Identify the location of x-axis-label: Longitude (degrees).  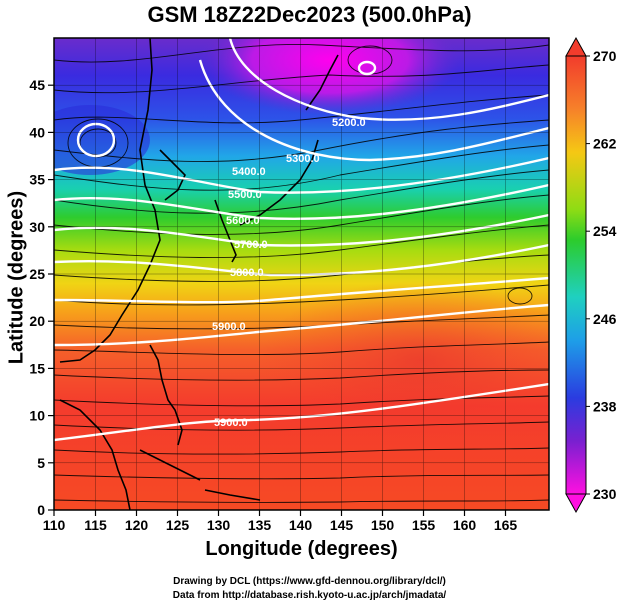
(301, 549).